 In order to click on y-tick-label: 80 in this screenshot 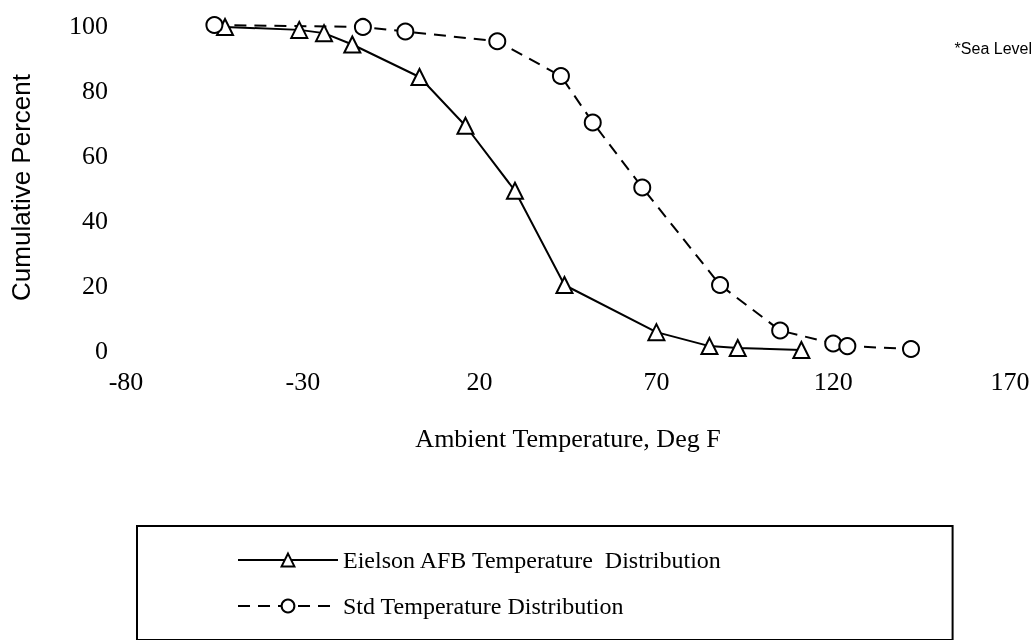, I will do `click(95, 90)`.